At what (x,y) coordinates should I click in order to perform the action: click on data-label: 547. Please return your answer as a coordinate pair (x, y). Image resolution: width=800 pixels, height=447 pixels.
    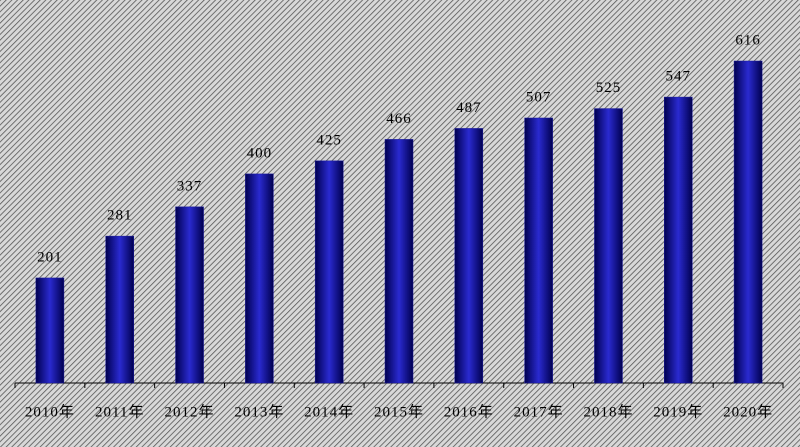
    Looking at the image, I should click on (679, 77).